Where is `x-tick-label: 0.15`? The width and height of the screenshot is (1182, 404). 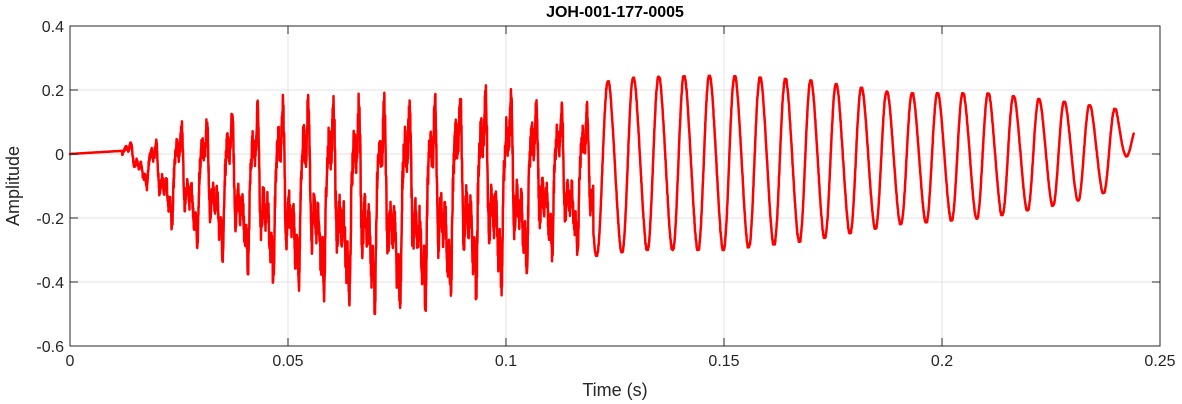 x-tick-label: 0.15 is located at coordinates (723, 361).